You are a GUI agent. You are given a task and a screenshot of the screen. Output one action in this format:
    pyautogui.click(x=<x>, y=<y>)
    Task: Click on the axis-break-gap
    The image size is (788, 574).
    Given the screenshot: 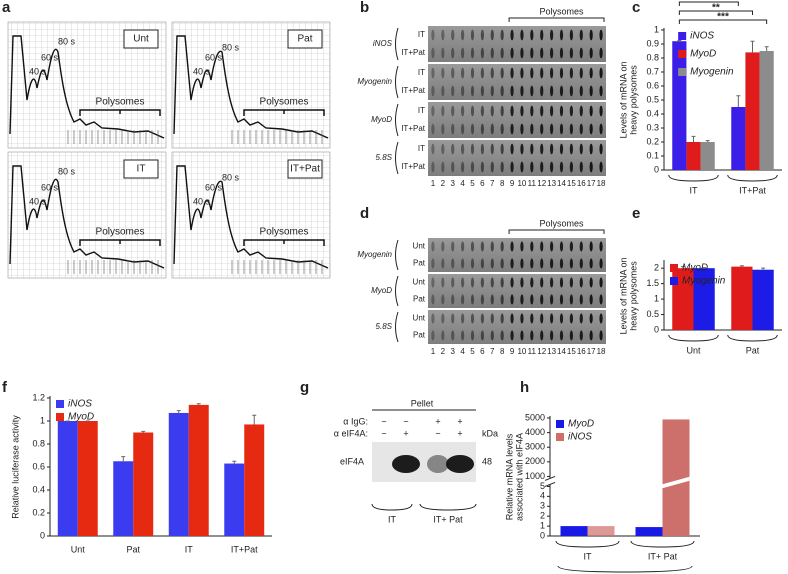 What is the action you would take?
    pyautogui.click(x=550, y=481)
    